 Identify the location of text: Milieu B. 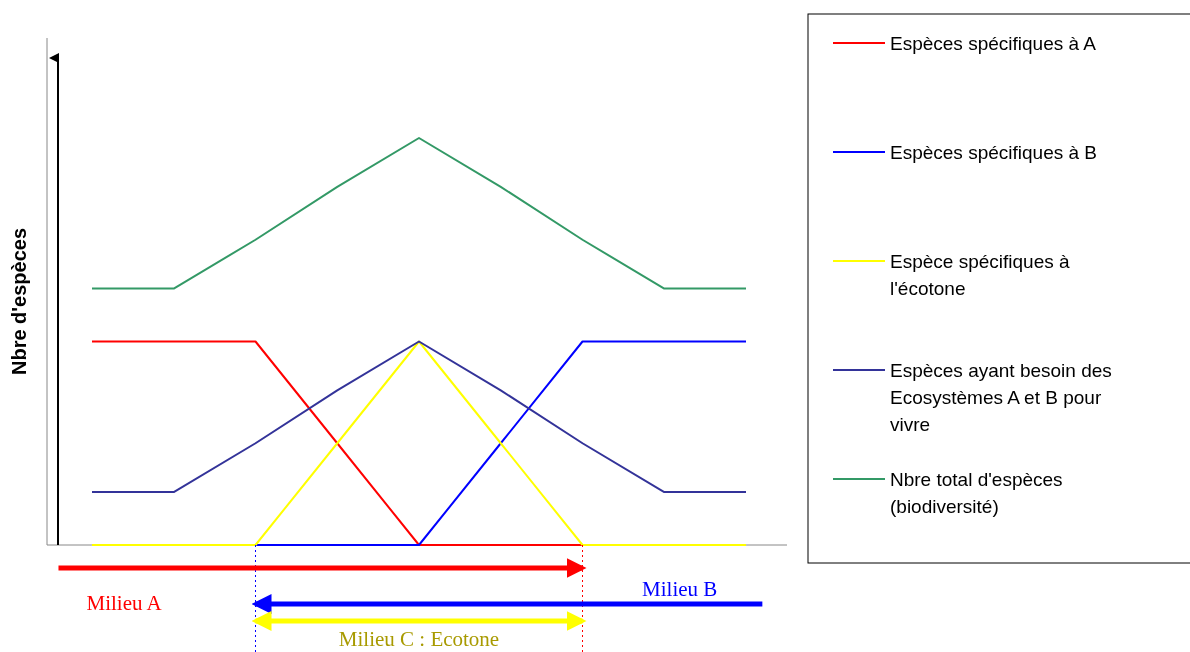
(680, 589).